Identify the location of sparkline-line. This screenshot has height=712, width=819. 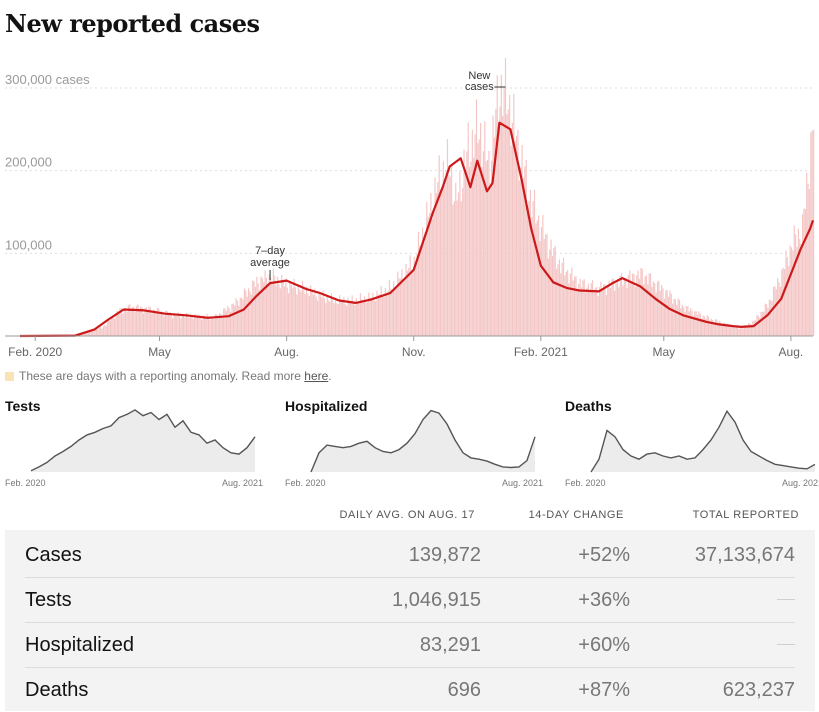
(702, 441).